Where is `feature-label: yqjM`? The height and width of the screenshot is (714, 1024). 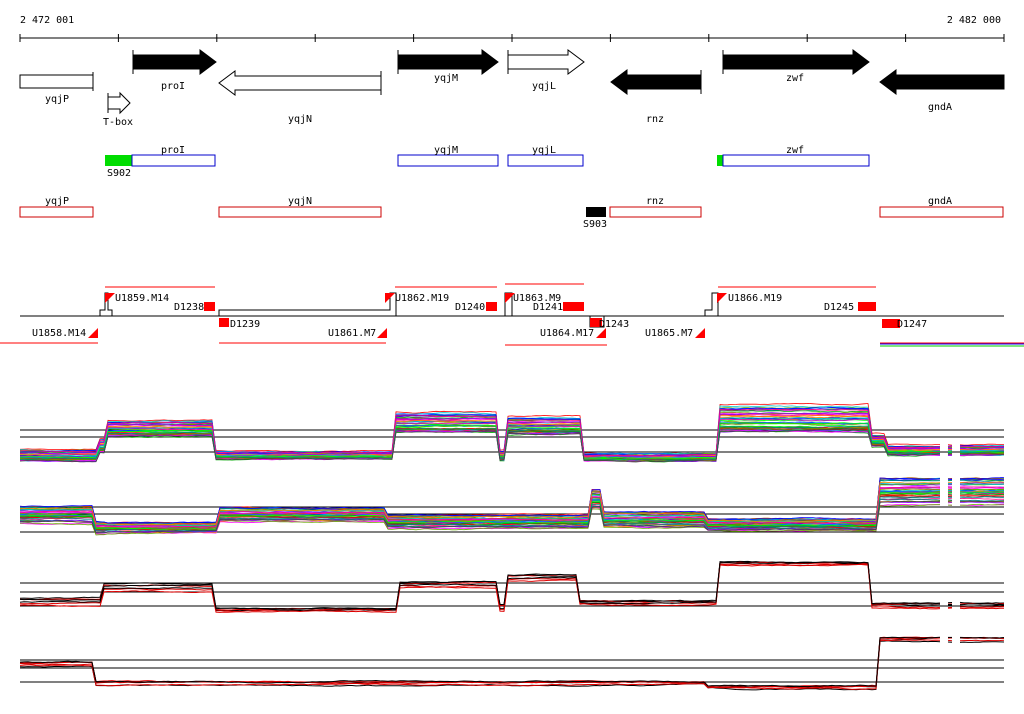 feature-label: yqjM is located at coordinates (446, 150).